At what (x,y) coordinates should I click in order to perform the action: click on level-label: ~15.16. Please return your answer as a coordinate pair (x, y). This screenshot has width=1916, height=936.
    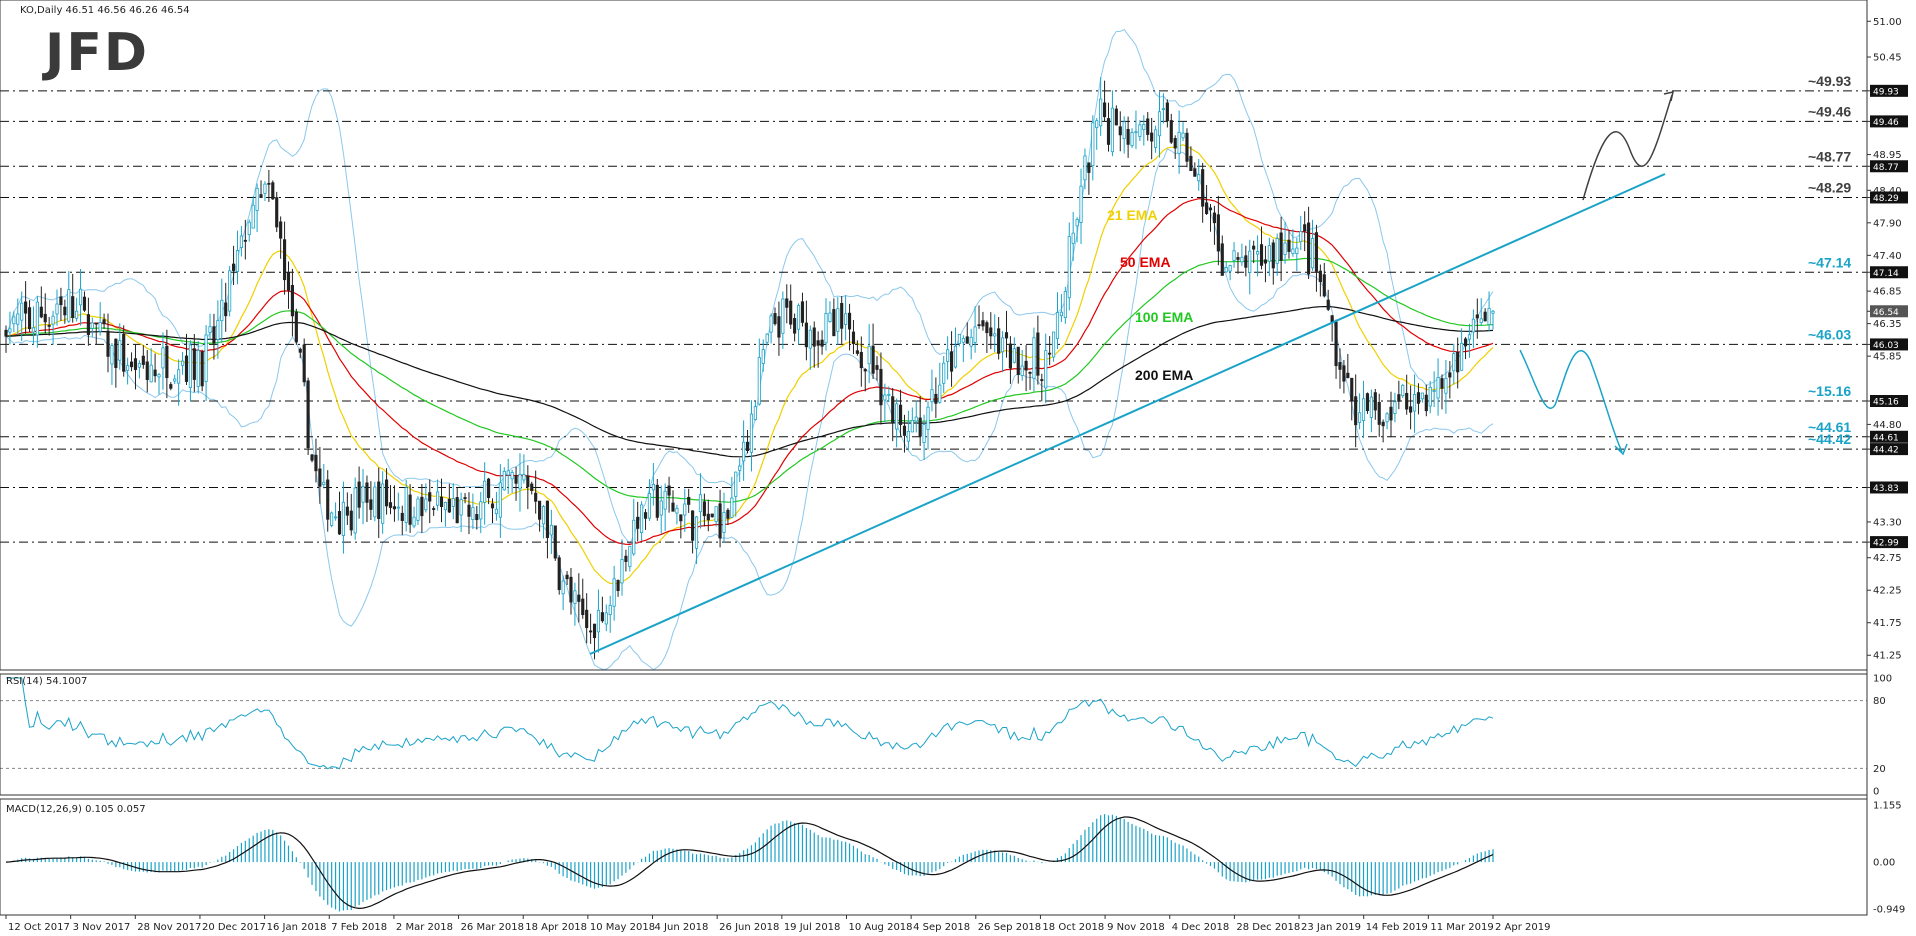
    Looking at the image, I should click on (1829, 391).